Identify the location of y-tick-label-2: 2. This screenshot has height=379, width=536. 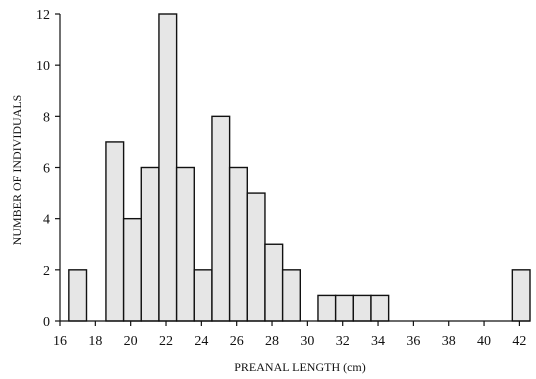
(46, 271).